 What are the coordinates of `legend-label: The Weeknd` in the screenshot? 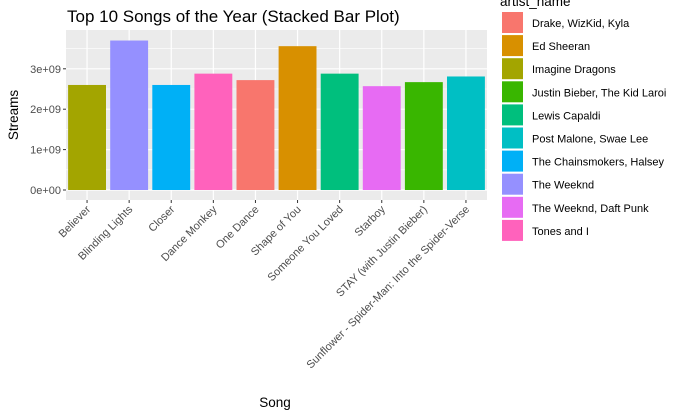 It's located at (563, 186).